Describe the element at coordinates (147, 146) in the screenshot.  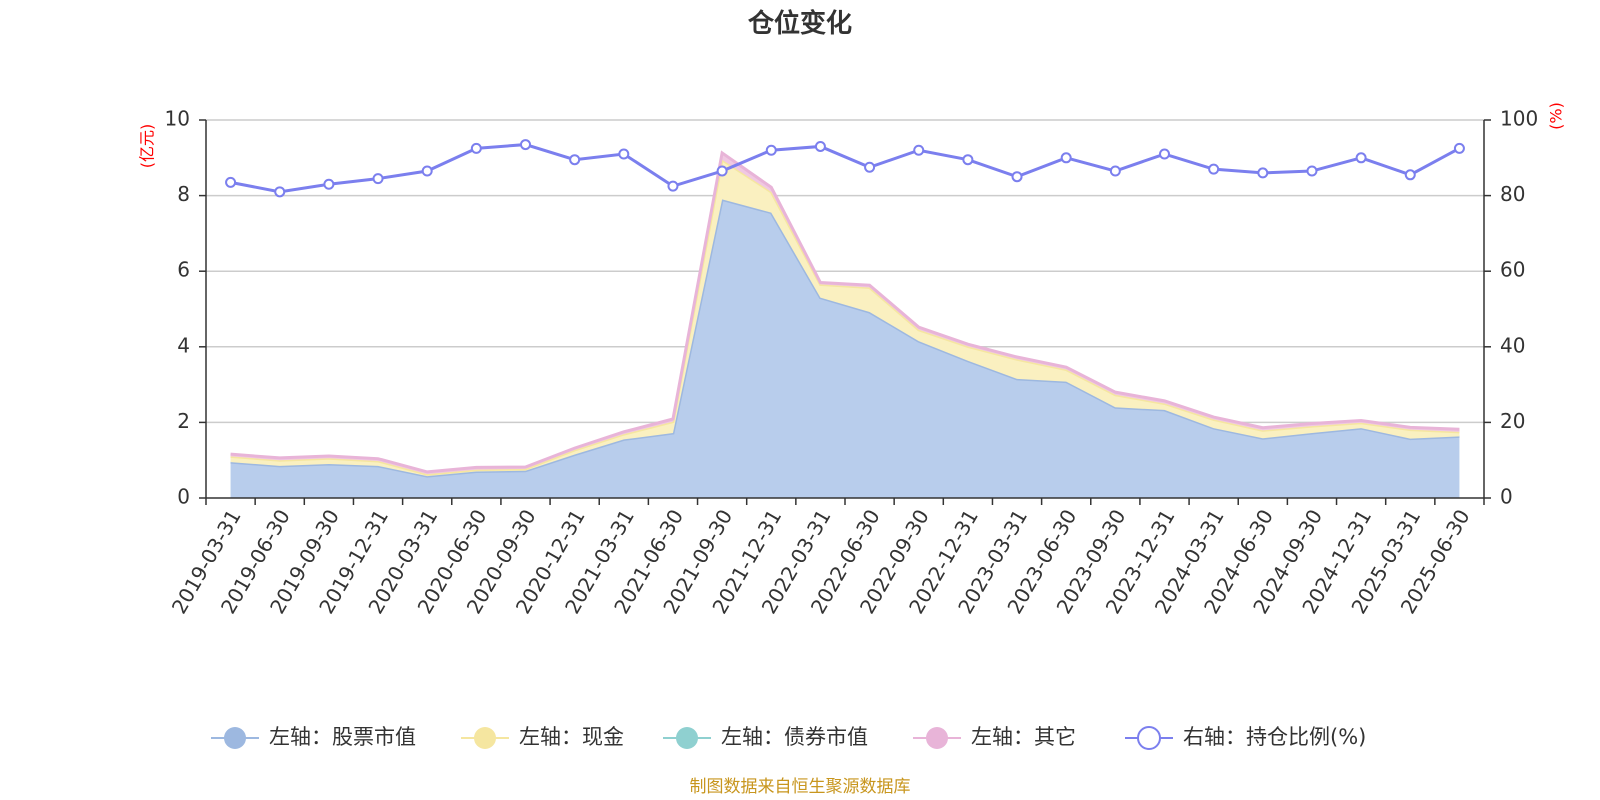
I see `left-axis-unit: (亿元)` at that location.